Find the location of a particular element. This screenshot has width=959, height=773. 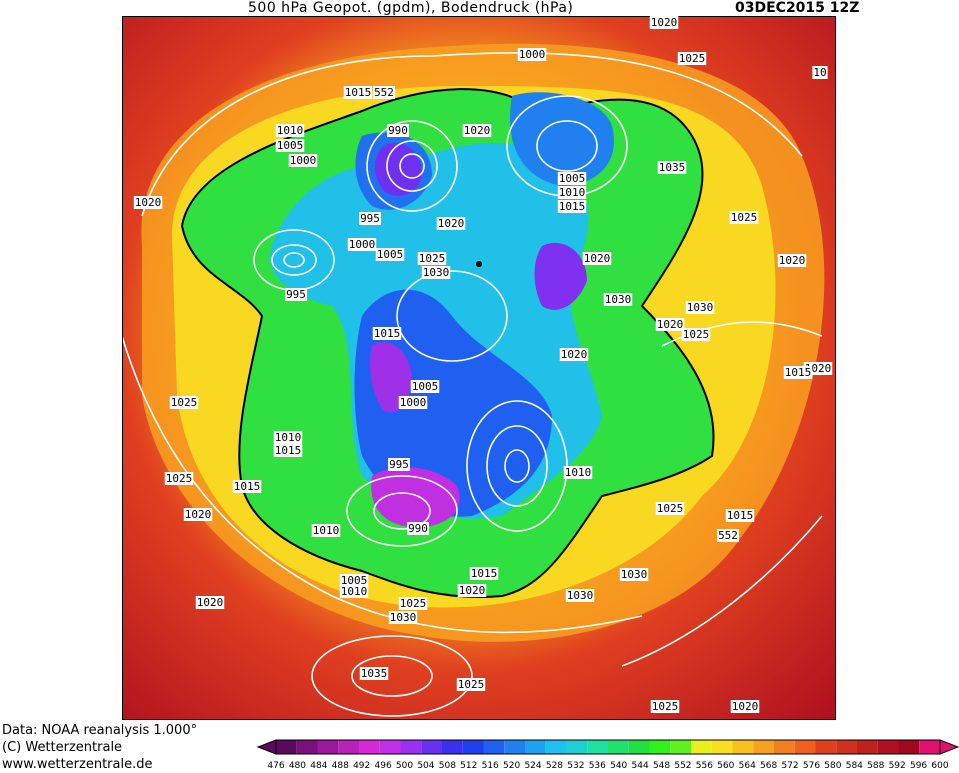

colorbar-tick-label: 500 is located at coordinates (404, 765).